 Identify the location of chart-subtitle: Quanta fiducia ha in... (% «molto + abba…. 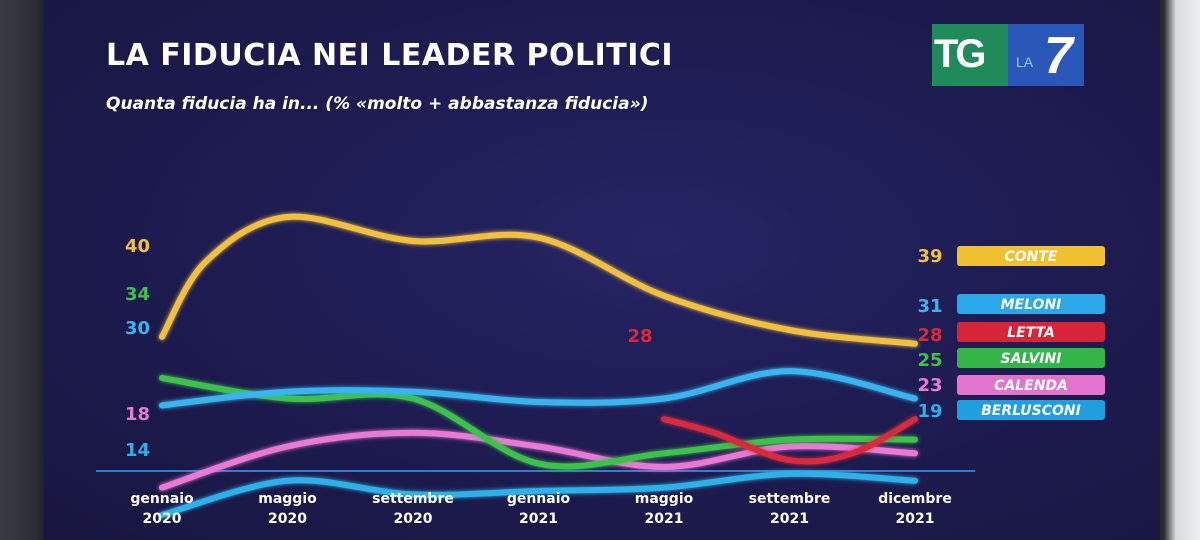
(377, 104).